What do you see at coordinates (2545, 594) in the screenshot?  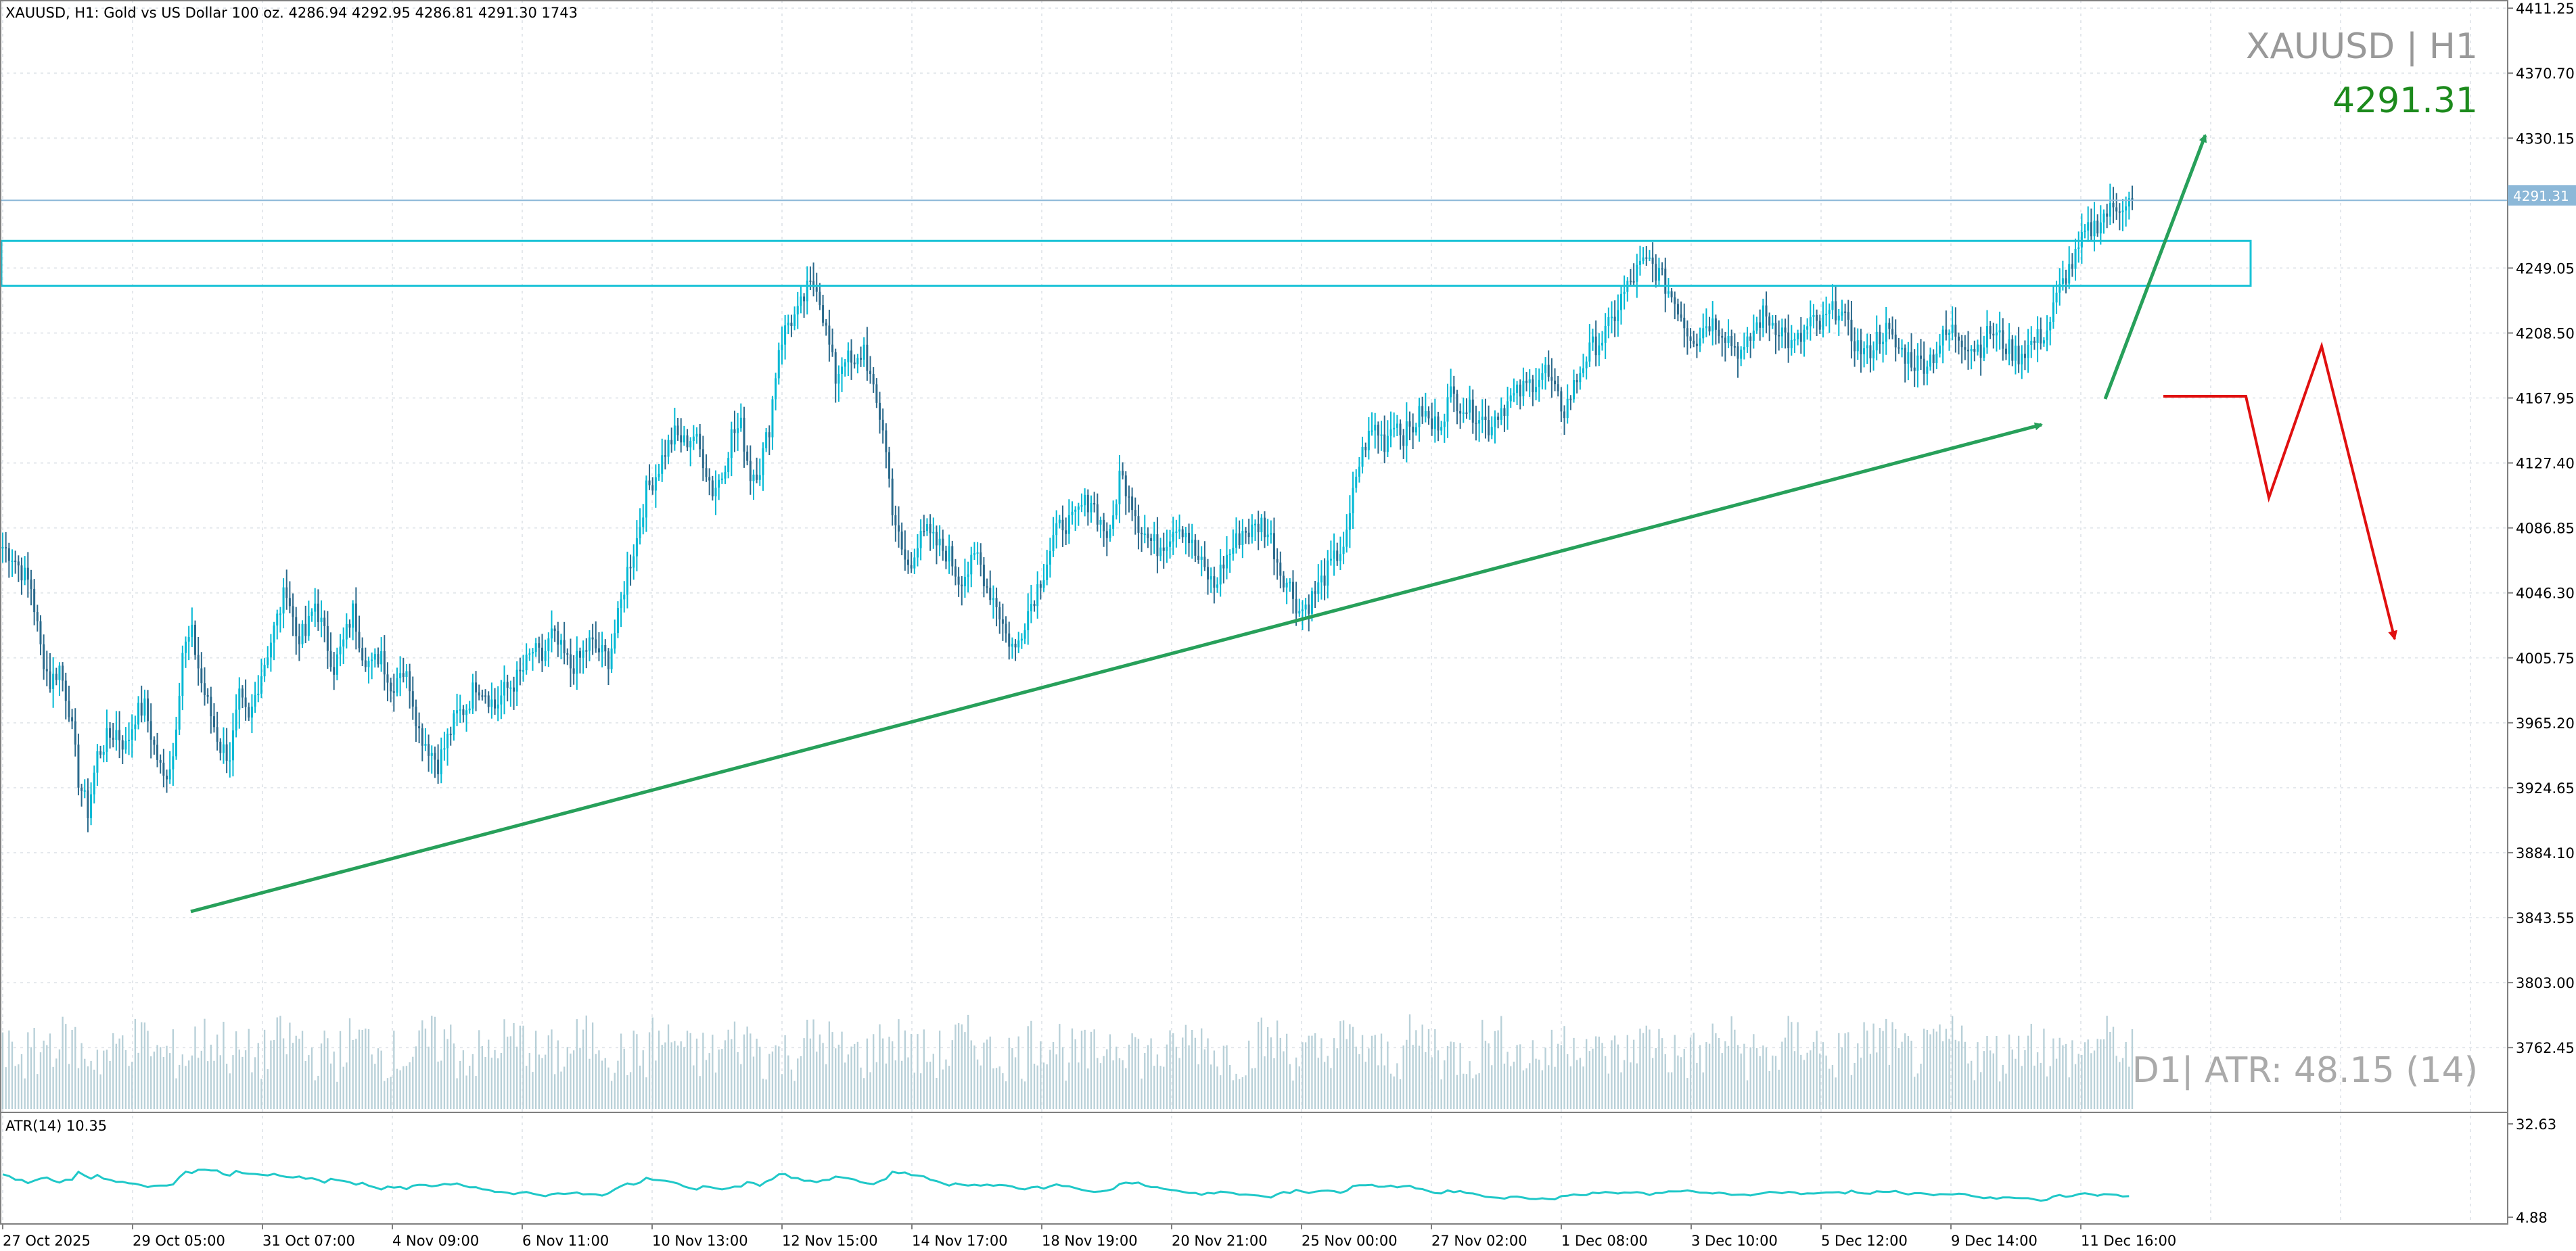 I see `price-tick-label: 4046.30` at bounding box center [2545, 594].